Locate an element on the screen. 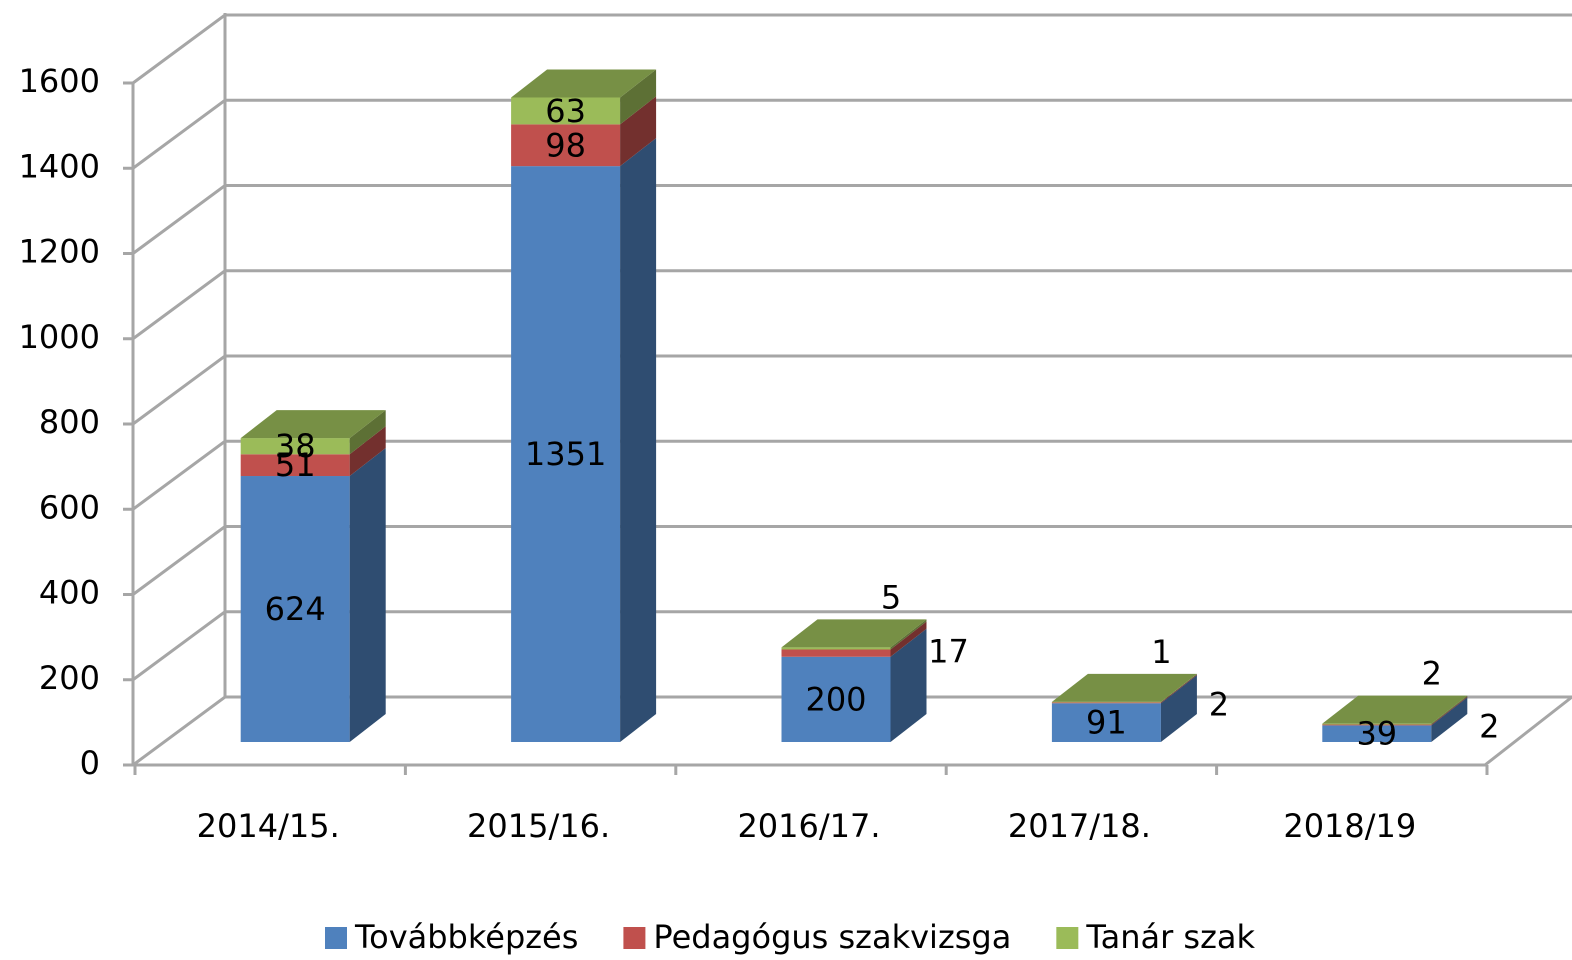 This screenshot has width=1572, height=960. y-tick-label: 0 is located at coordinates (90, 763).